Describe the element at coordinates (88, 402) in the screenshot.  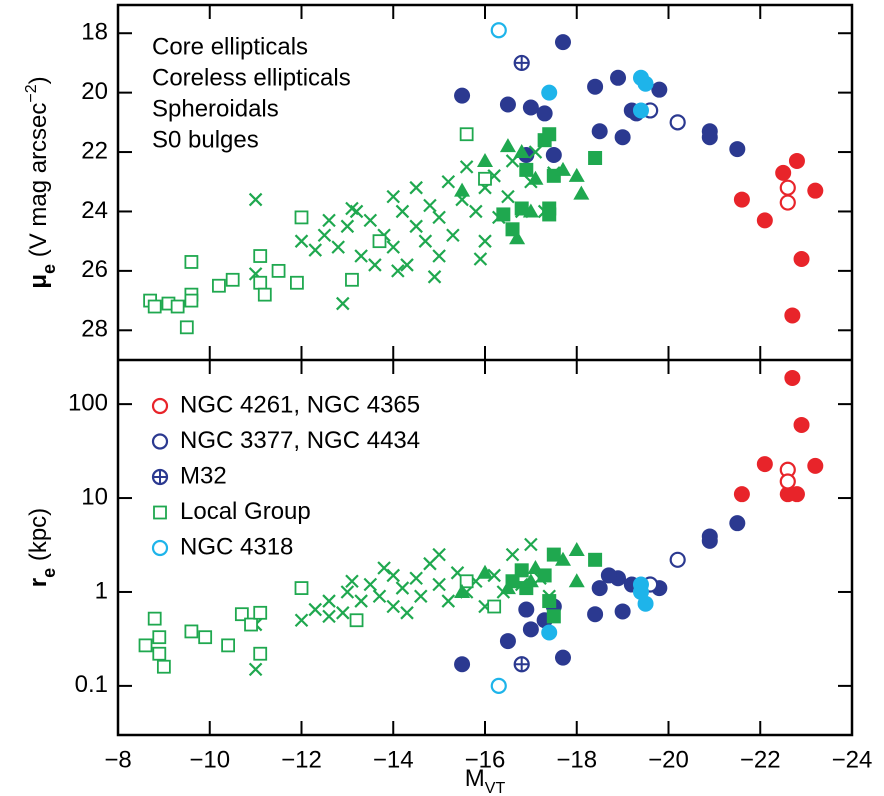
I see `y-tick-label: 100` at that location.